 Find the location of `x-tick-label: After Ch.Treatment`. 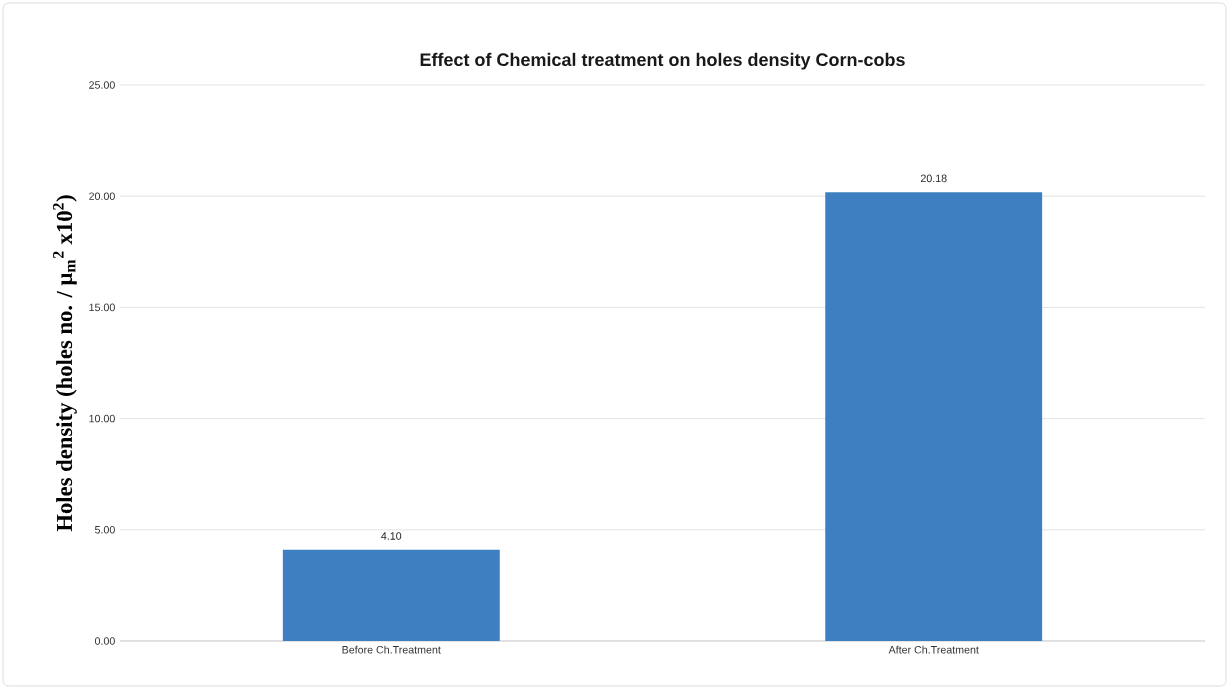

x-tick-label: After Ch.Treatment is located at coordinates (933, 649).